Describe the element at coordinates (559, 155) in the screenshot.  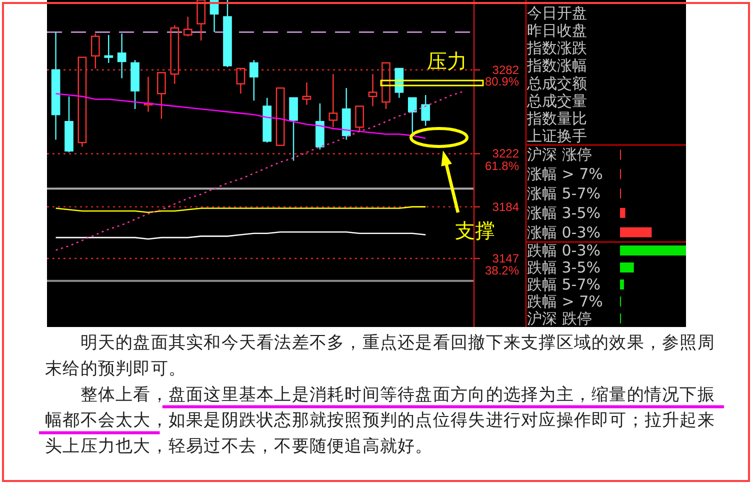
I see `y-tick-label: 沪深 涨停` at that location.